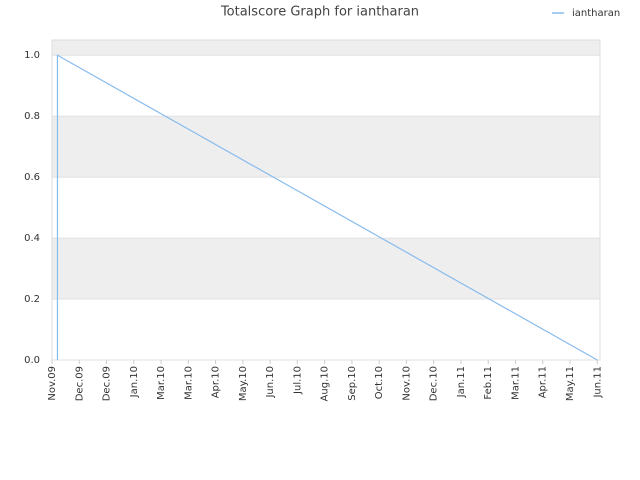  Describe the element at coordinates (134, 382) in the screenshot. I see `x-tick-label: Jan.10` at that location.